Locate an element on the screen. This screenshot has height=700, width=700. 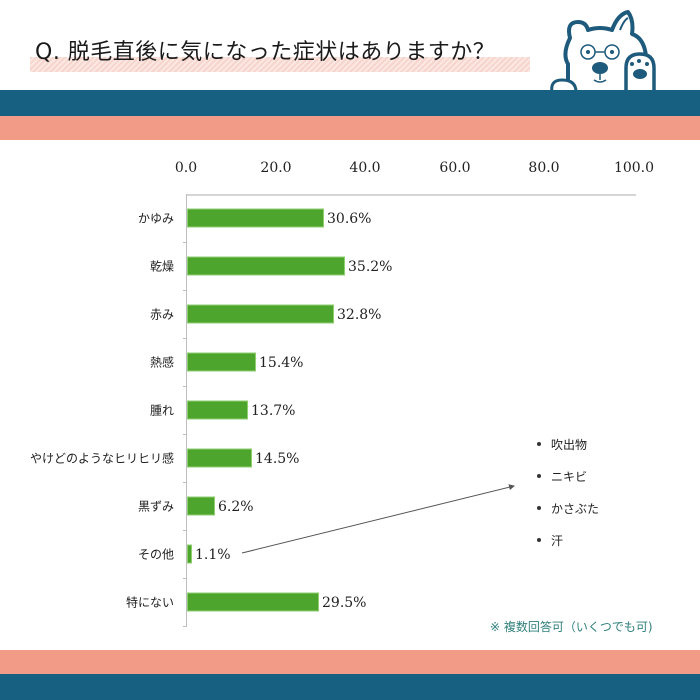
value-label: 29.5% is located at coordinates (344, 603).